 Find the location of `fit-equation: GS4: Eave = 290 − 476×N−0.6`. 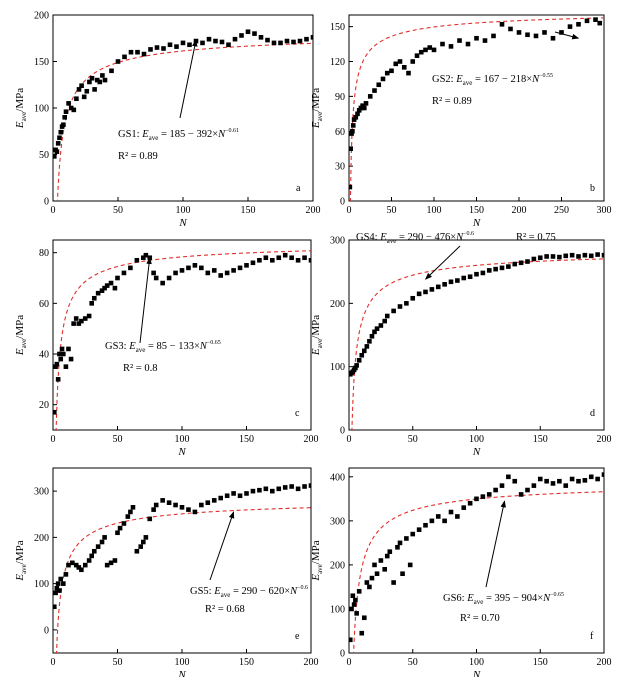

fit-equation: GS4: Eave = 290 − 476×N−0.6 is located at coordinates (415, 238).